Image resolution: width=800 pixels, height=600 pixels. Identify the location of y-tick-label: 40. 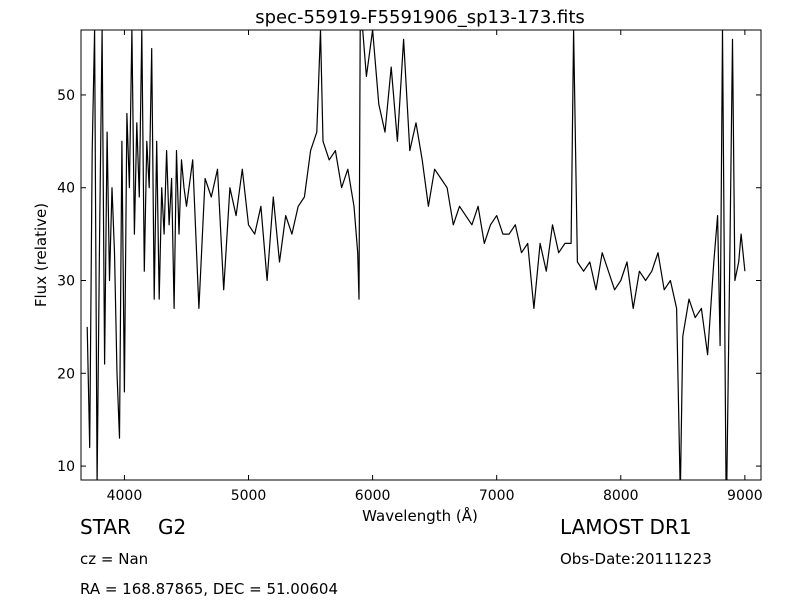
(66, 189).